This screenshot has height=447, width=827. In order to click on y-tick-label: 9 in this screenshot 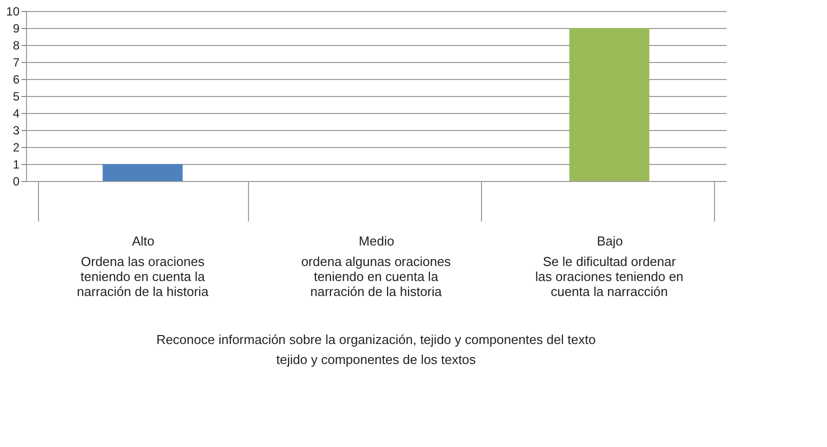, I will do `click(16, 29)`.